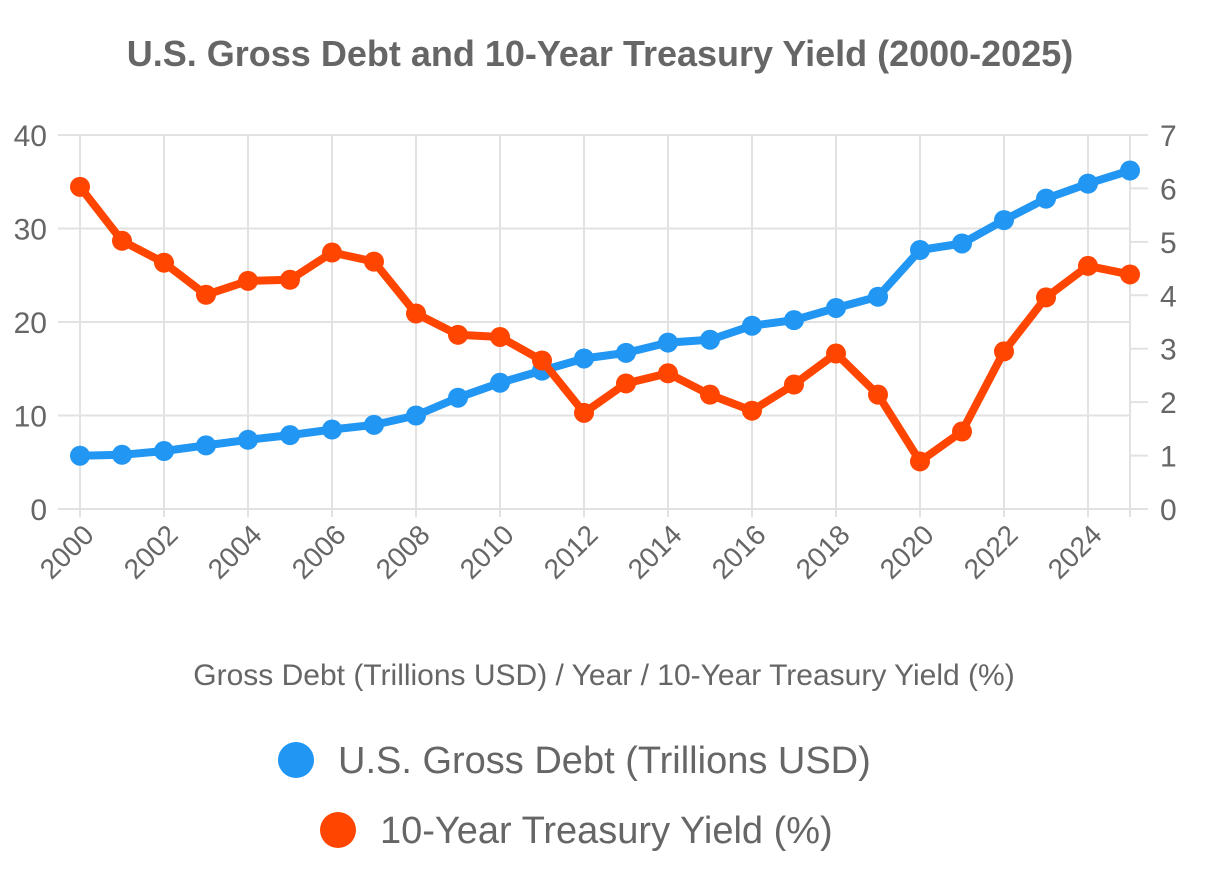  Describe the element at coordinates (1168, 457) in the screenshot. I see `y-right-tick-label: 1` at that location.